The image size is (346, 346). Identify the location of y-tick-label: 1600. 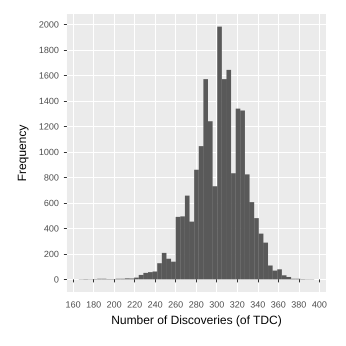
(48, 75).